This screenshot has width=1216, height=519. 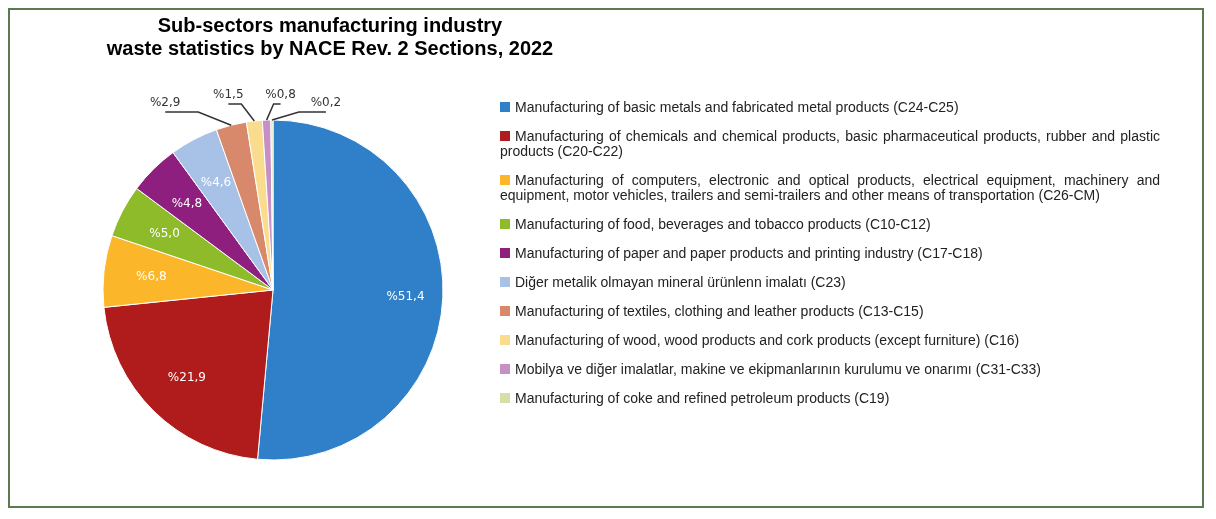 I want to click on legend-label: Manufacturing of textiles, clothing and leather products (C13-C15), so click(x=719, y=311).